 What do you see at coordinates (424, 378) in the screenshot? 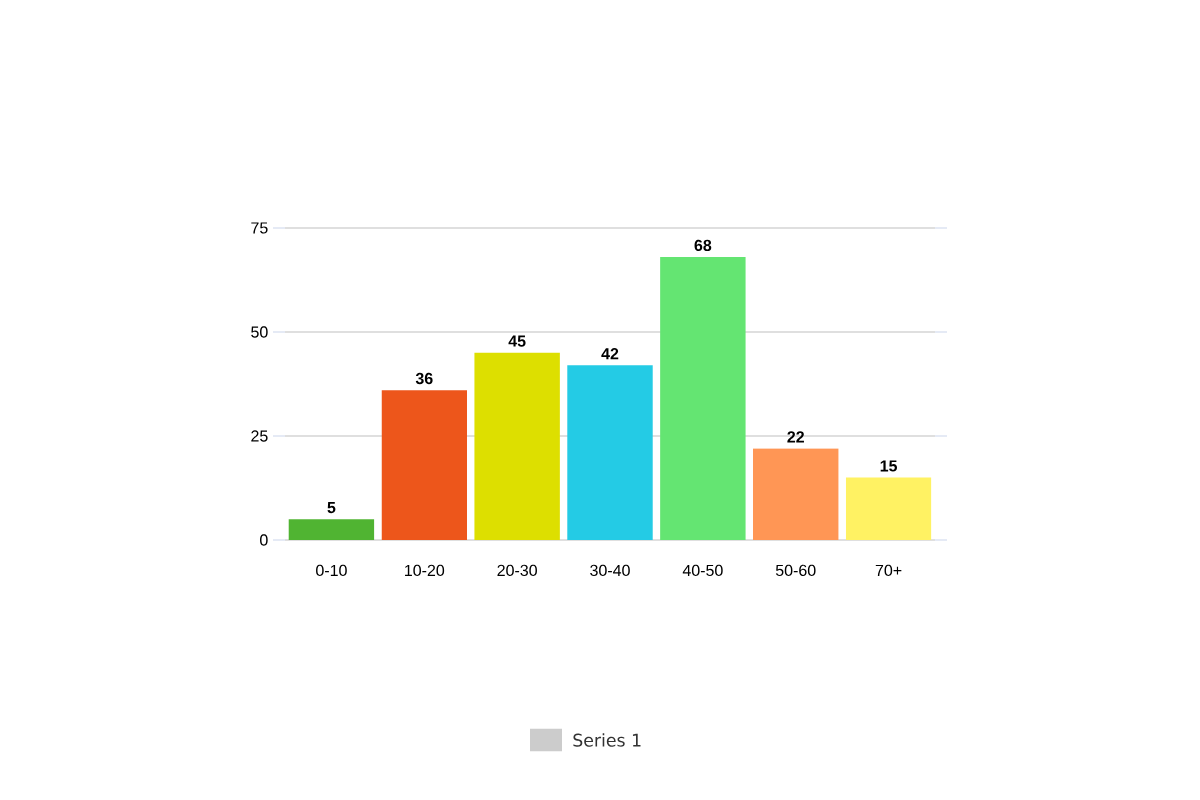
I see `data-label: 36` at bounding box center [424, 378].